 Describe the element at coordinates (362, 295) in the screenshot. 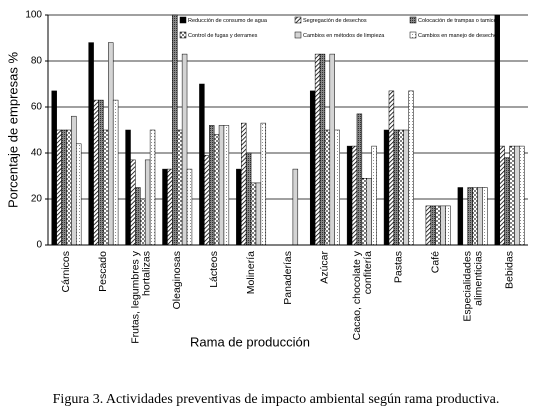

I see `x-tick-label: Cacao, chocolate y confitería` at that location.